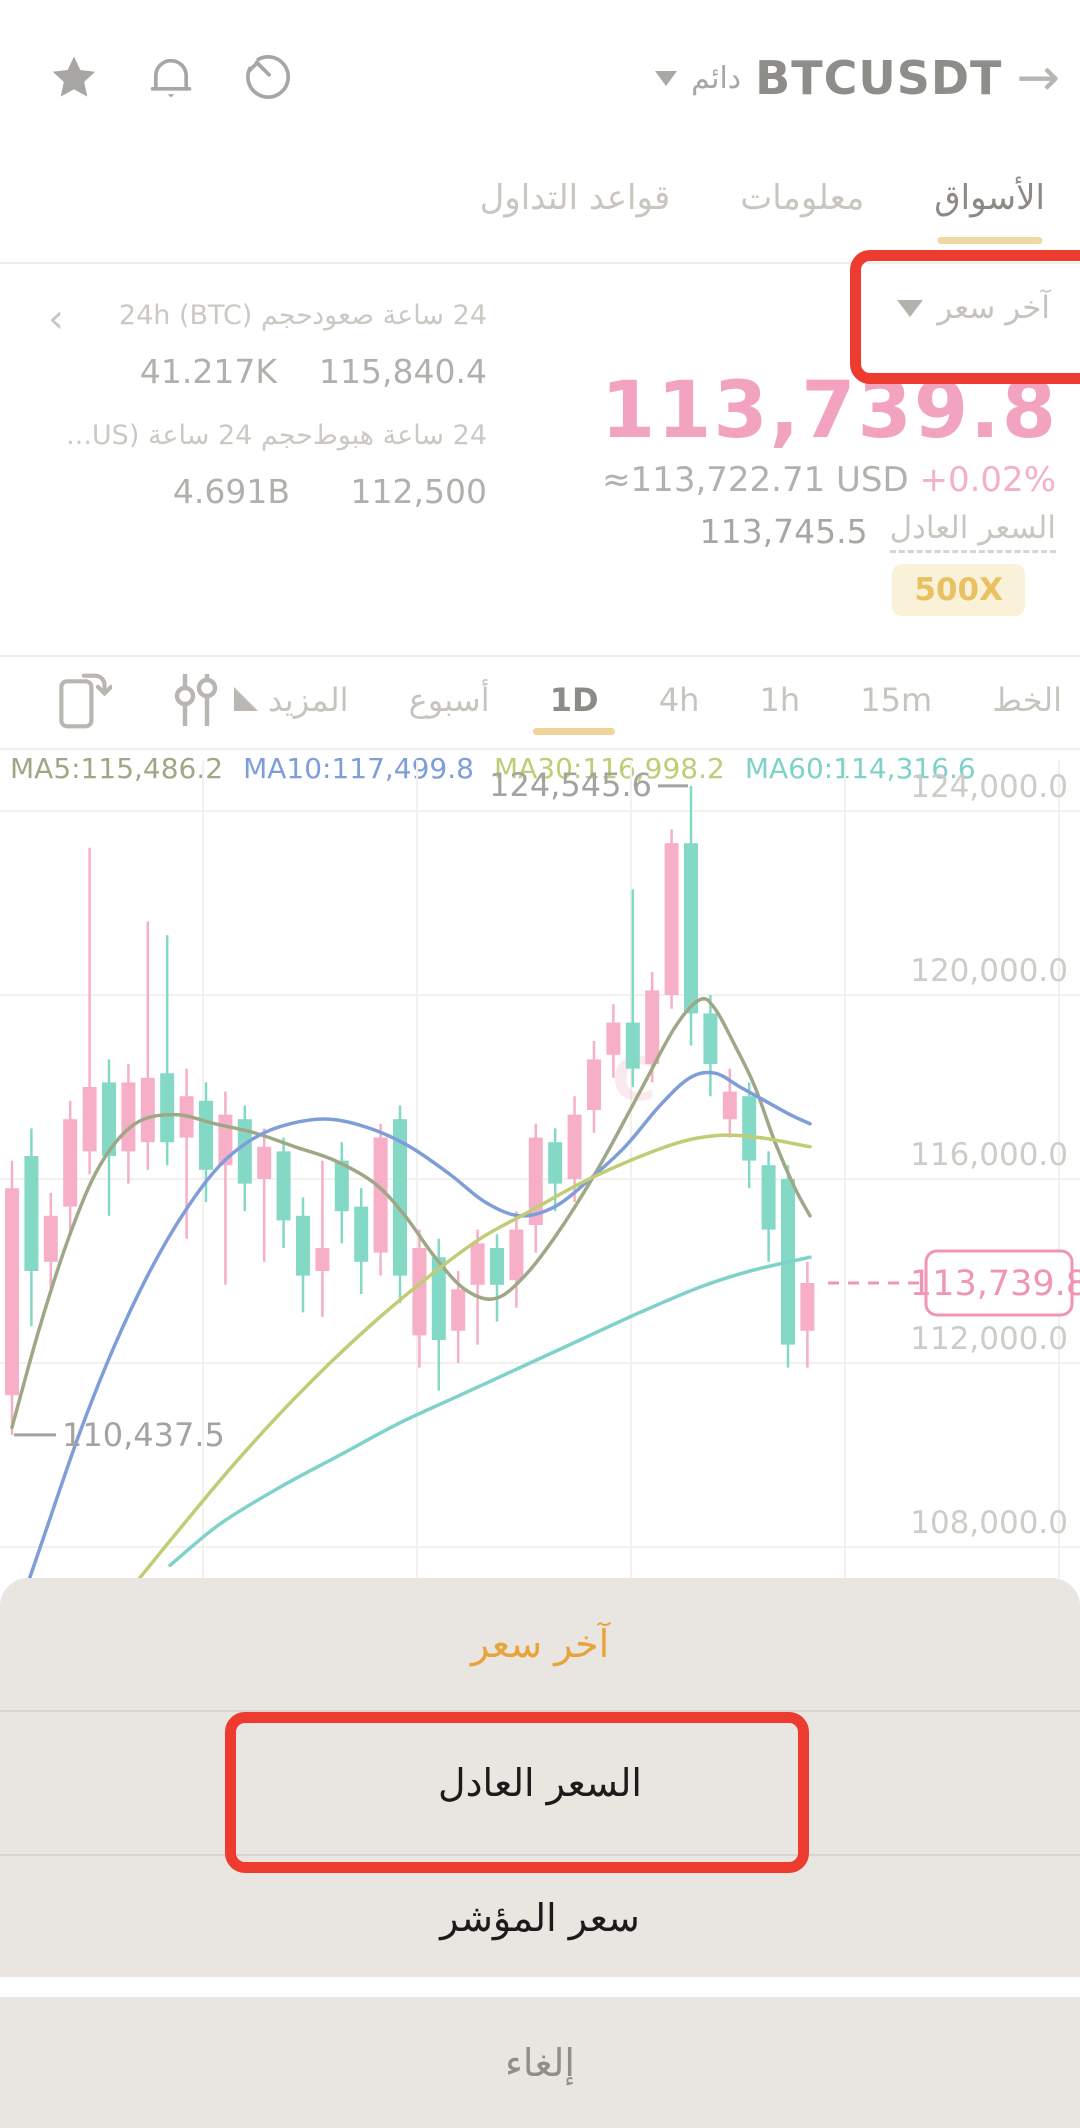 The height and width of the screenshot is (2128, 1080). Describe the element at coordinates (399, 435) in the screenshot. I see `stat-label: 24 ساعة هبوط` at that location.